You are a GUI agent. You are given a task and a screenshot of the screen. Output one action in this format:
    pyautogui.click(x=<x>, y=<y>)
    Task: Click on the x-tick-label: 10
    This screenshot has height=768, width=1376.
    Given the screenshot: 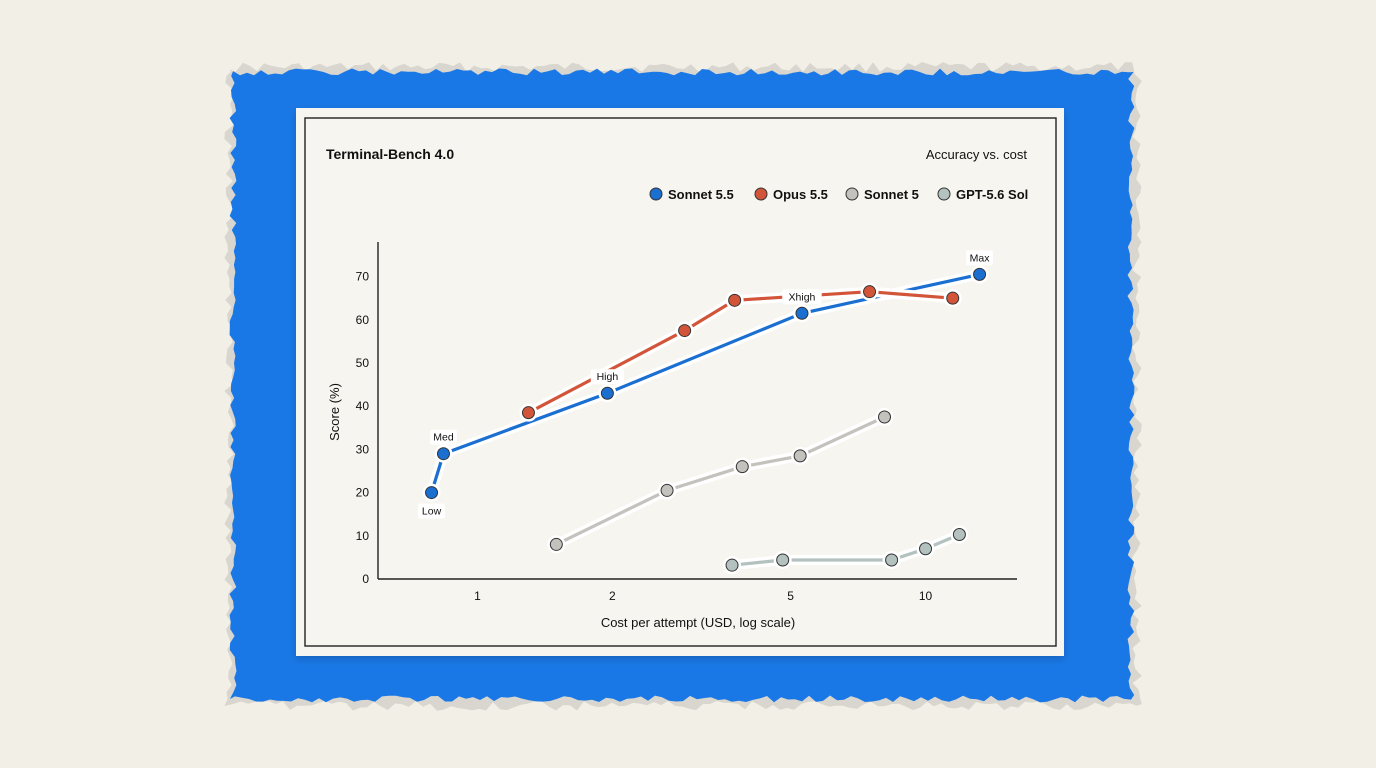 What is the action you would take?
    pyautogui.click(x=926, y=596)
    